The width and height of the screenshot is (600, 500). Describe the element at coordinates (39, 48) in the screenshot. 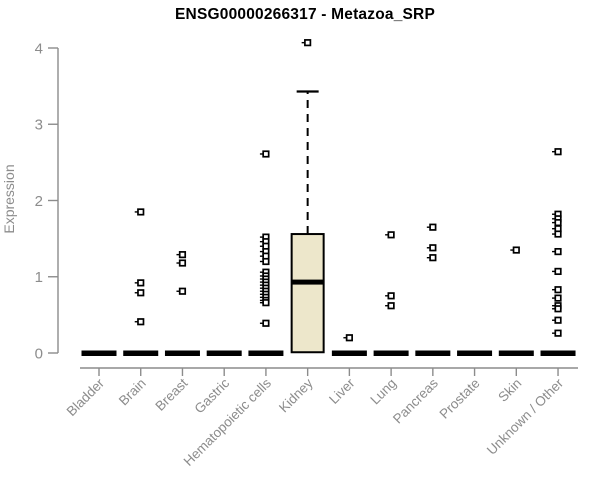

I see `y-tick-label: 4` at that location.